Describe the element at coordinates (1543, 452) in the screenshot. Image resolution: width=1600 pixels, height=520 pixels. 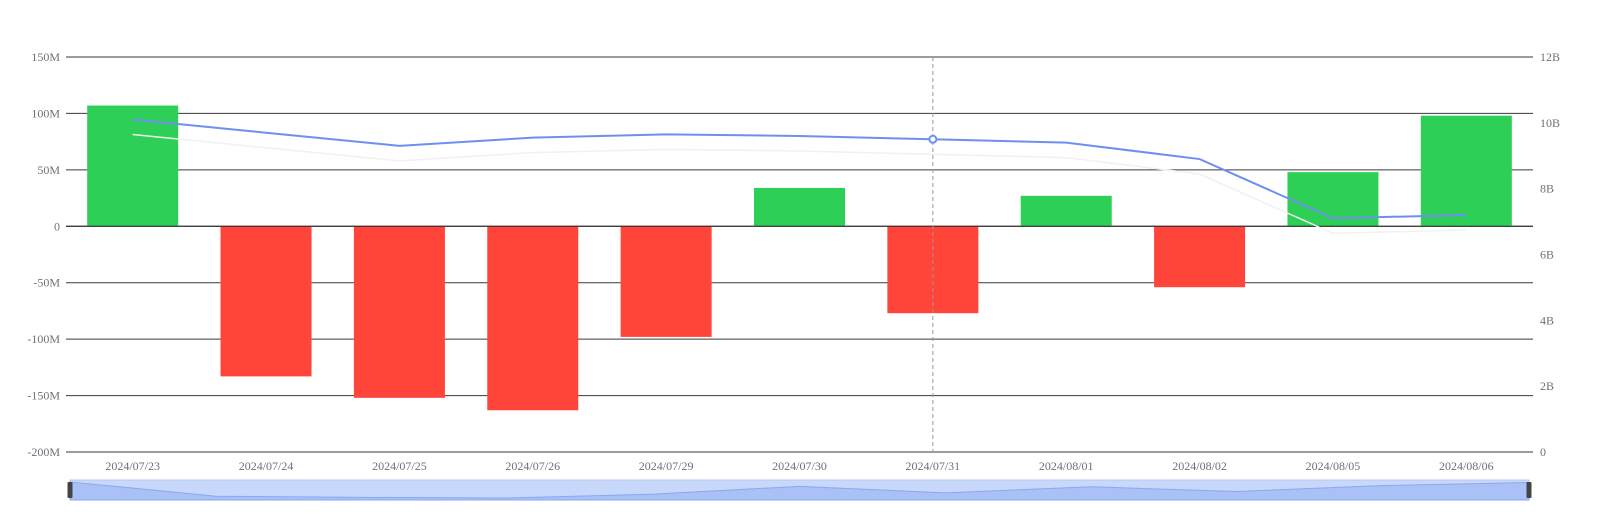
I see `y-right-tick-label: 0` at that location.